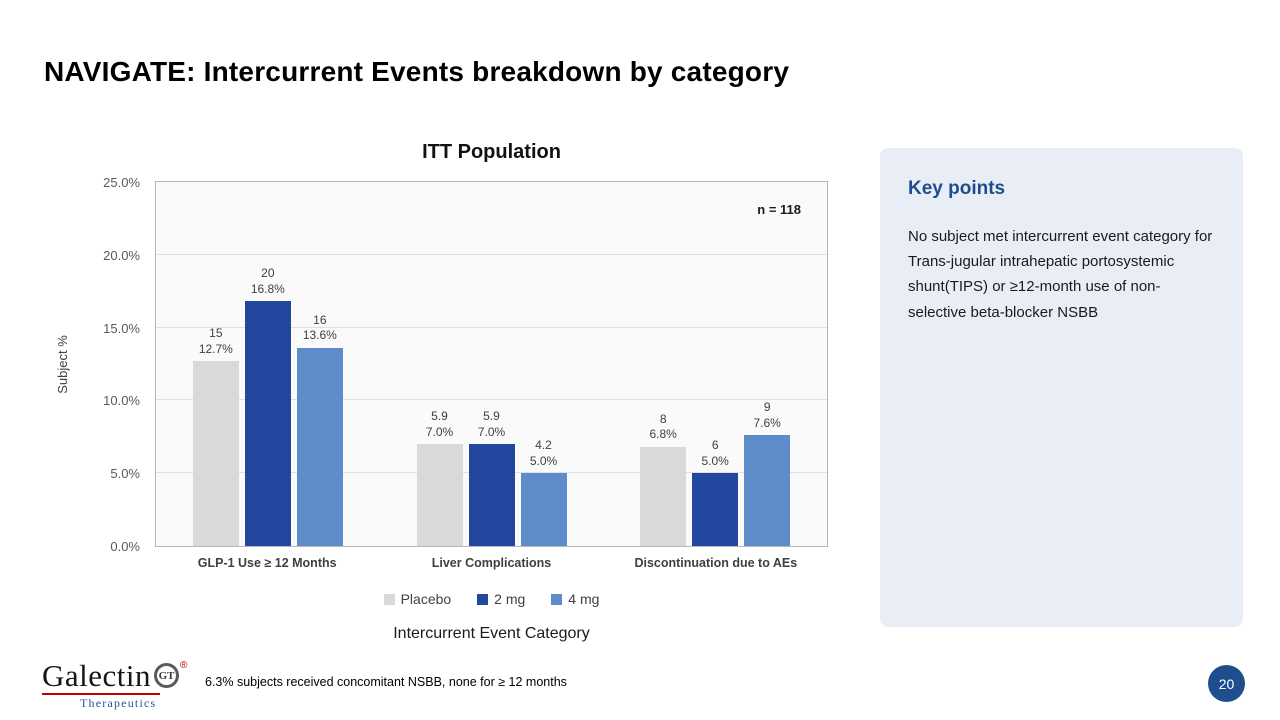 Image resolution: width=1280 pixels, height=720 pixels. Describe the element at coordinates (97, 675) in the screenshot. I see `logo-wordmark: Galectin` at that location.